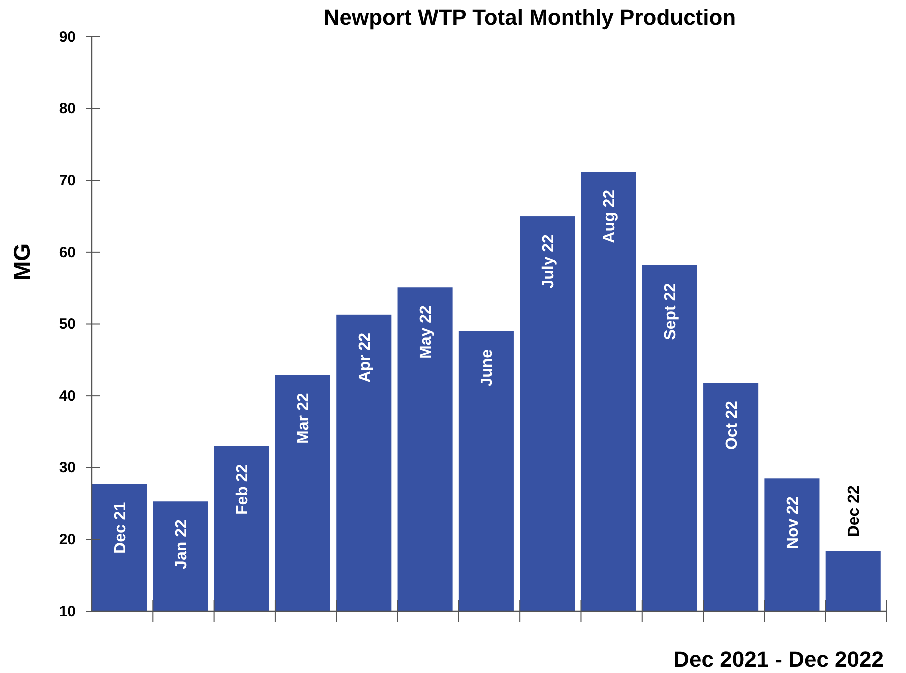 This screenshot has height=673, width=906. What do you see at coordinates (67, 253) in the screenshot?
I see `y-tick-label: 60` at bounding box center [67, 253].